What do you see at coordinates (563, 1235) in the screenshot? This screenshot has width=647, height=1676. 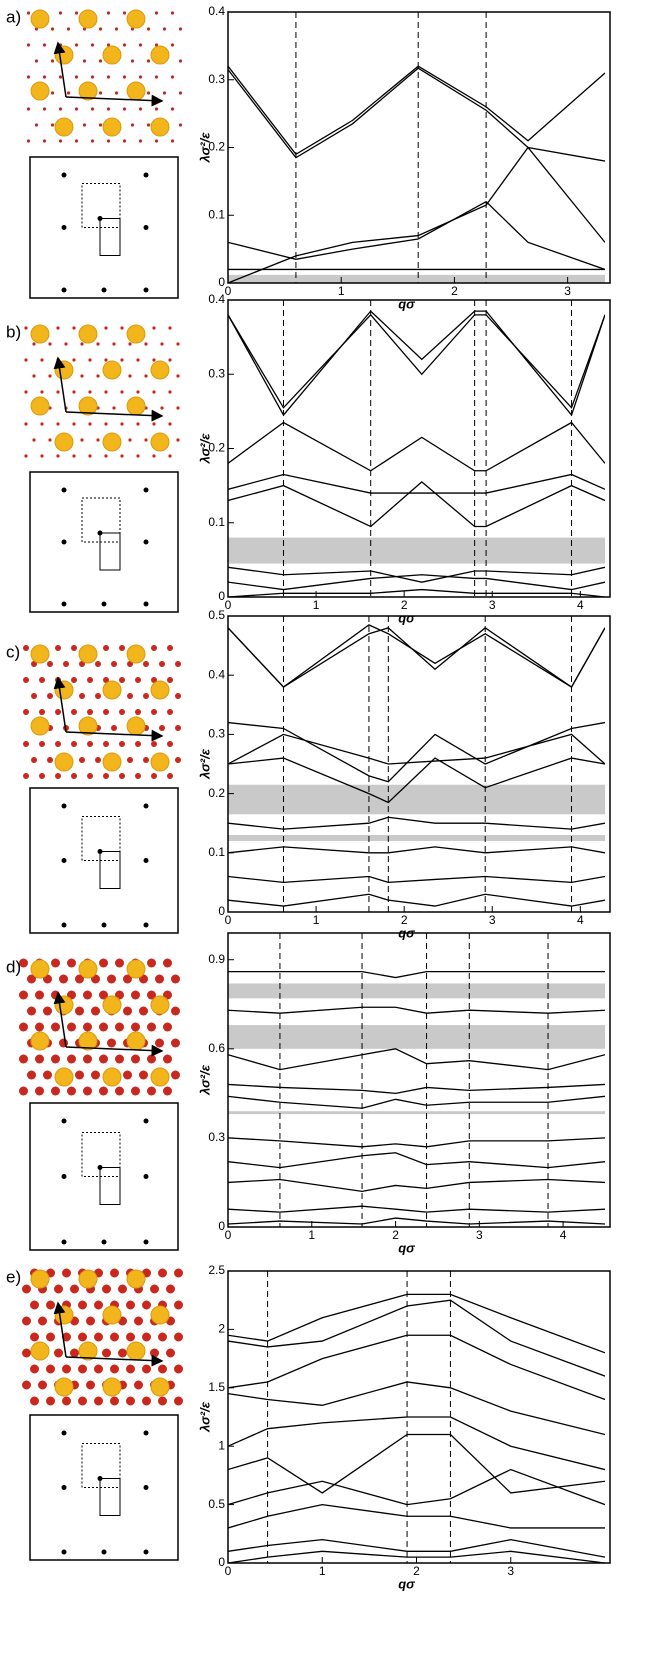 I see `x-tick-label: 4` at bounding box center [563, 1235].